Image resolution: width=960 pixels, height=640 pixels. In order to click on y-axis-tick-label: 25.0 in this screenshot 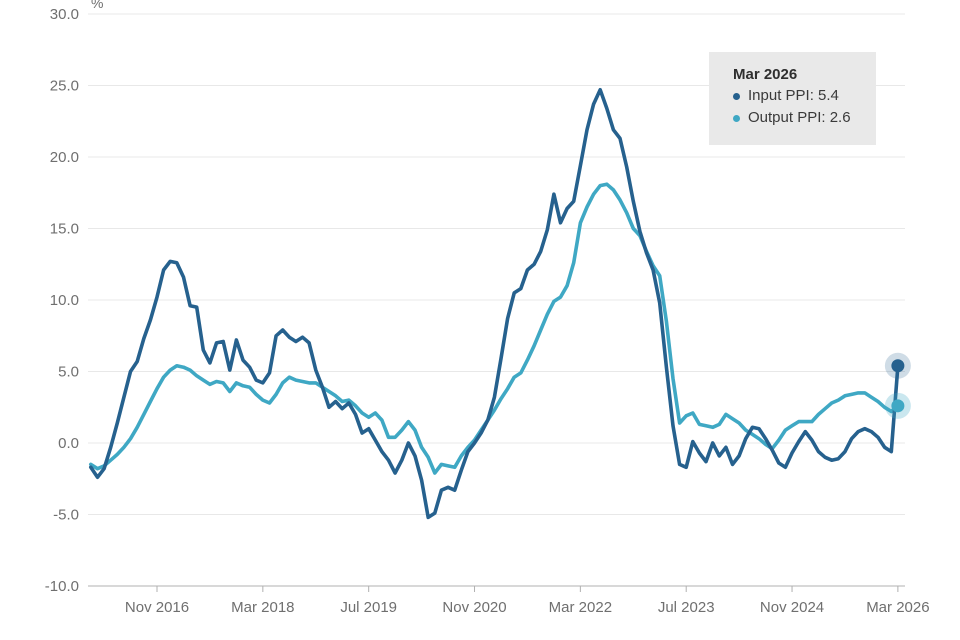, I will do `click(64, 86)`.